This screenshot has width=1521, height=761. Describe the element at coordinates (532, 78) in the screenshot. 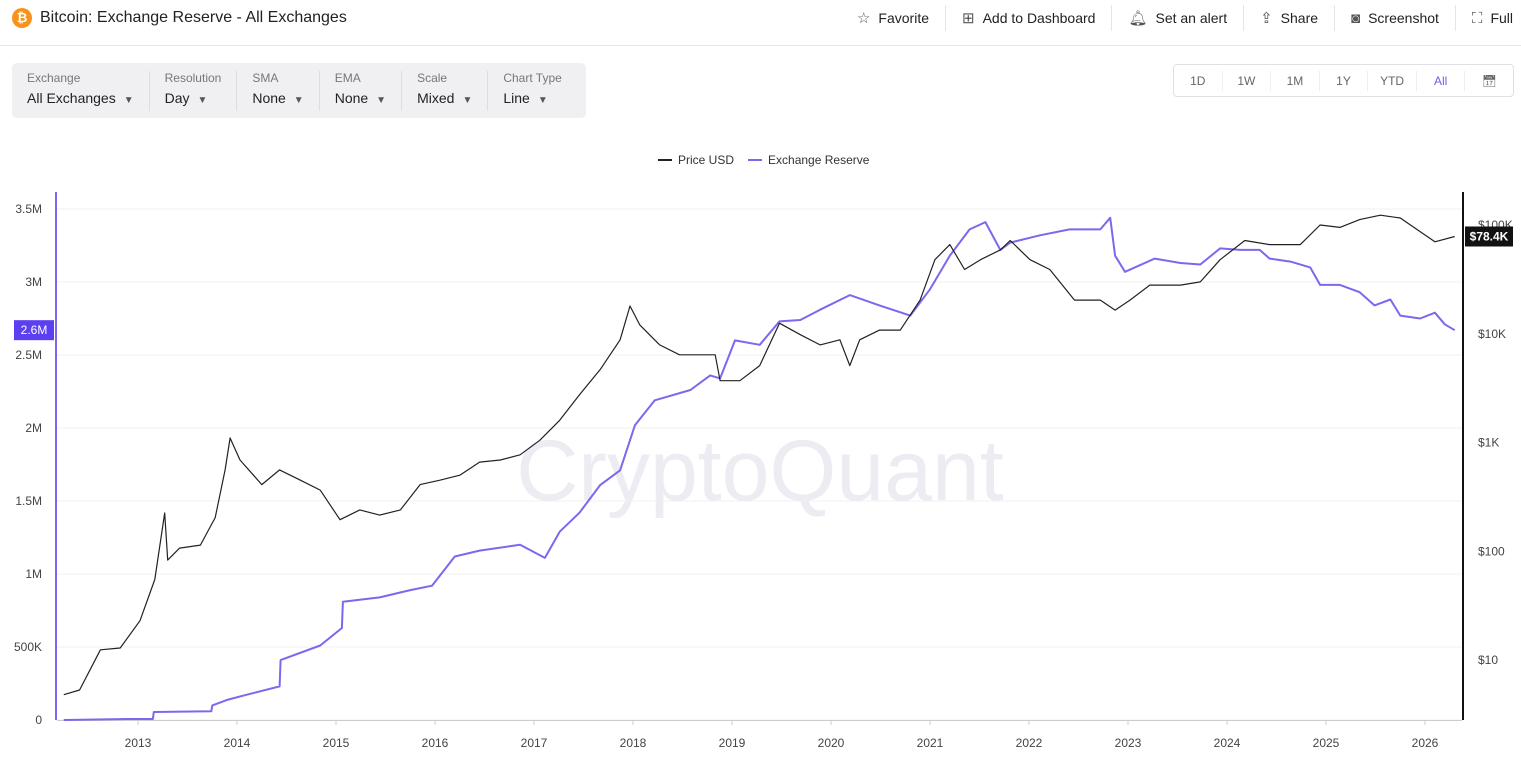

I see `chart-type-label: Chart Type` at that location.